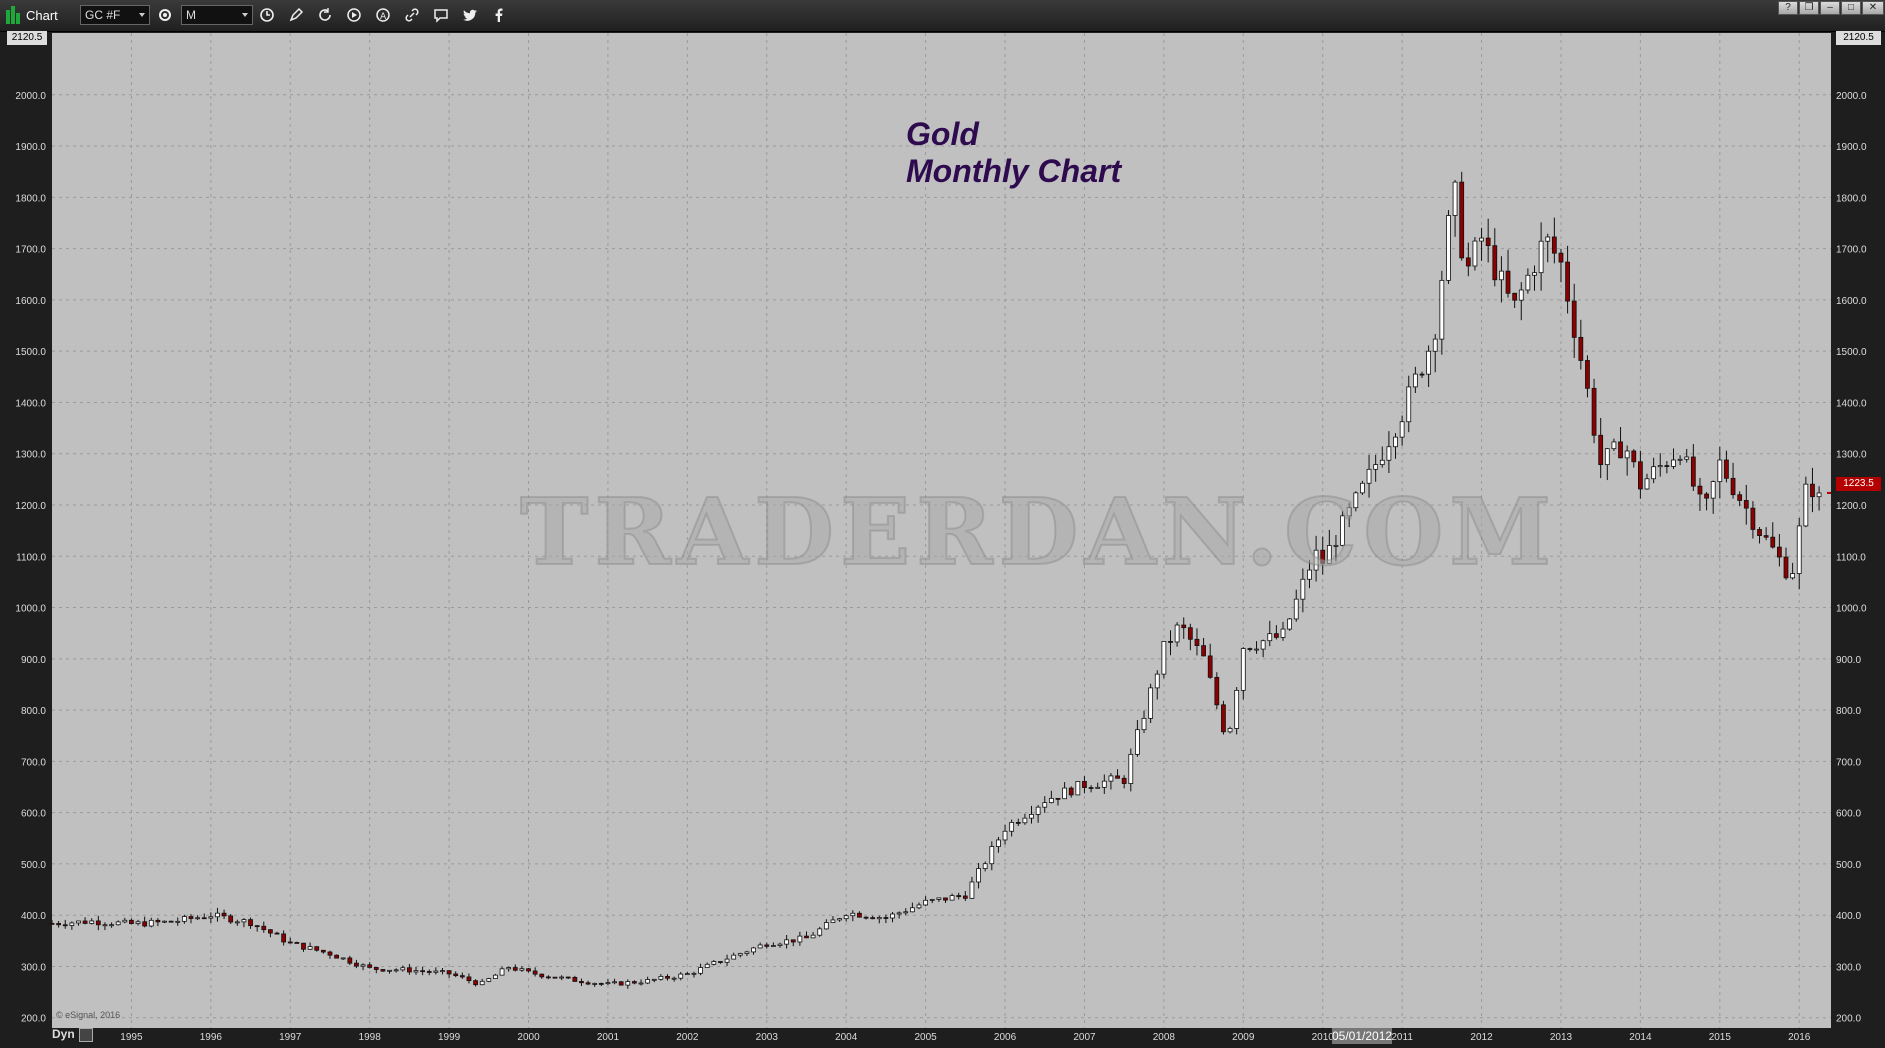  Describe the element at coordinates (63, 1034) in the screenshot. I see `dyn-label: Dyn` at that location.